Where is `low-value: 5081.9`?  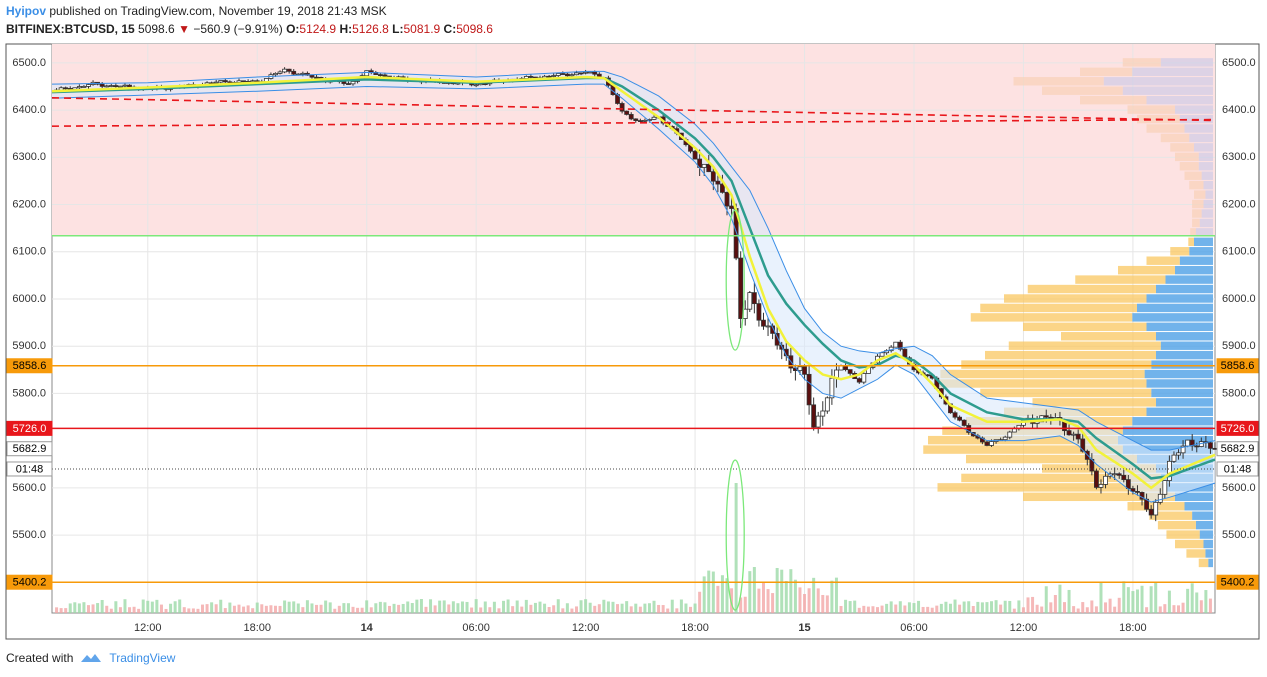
low-value: 5081.9 is located at coordinates (422, 29).